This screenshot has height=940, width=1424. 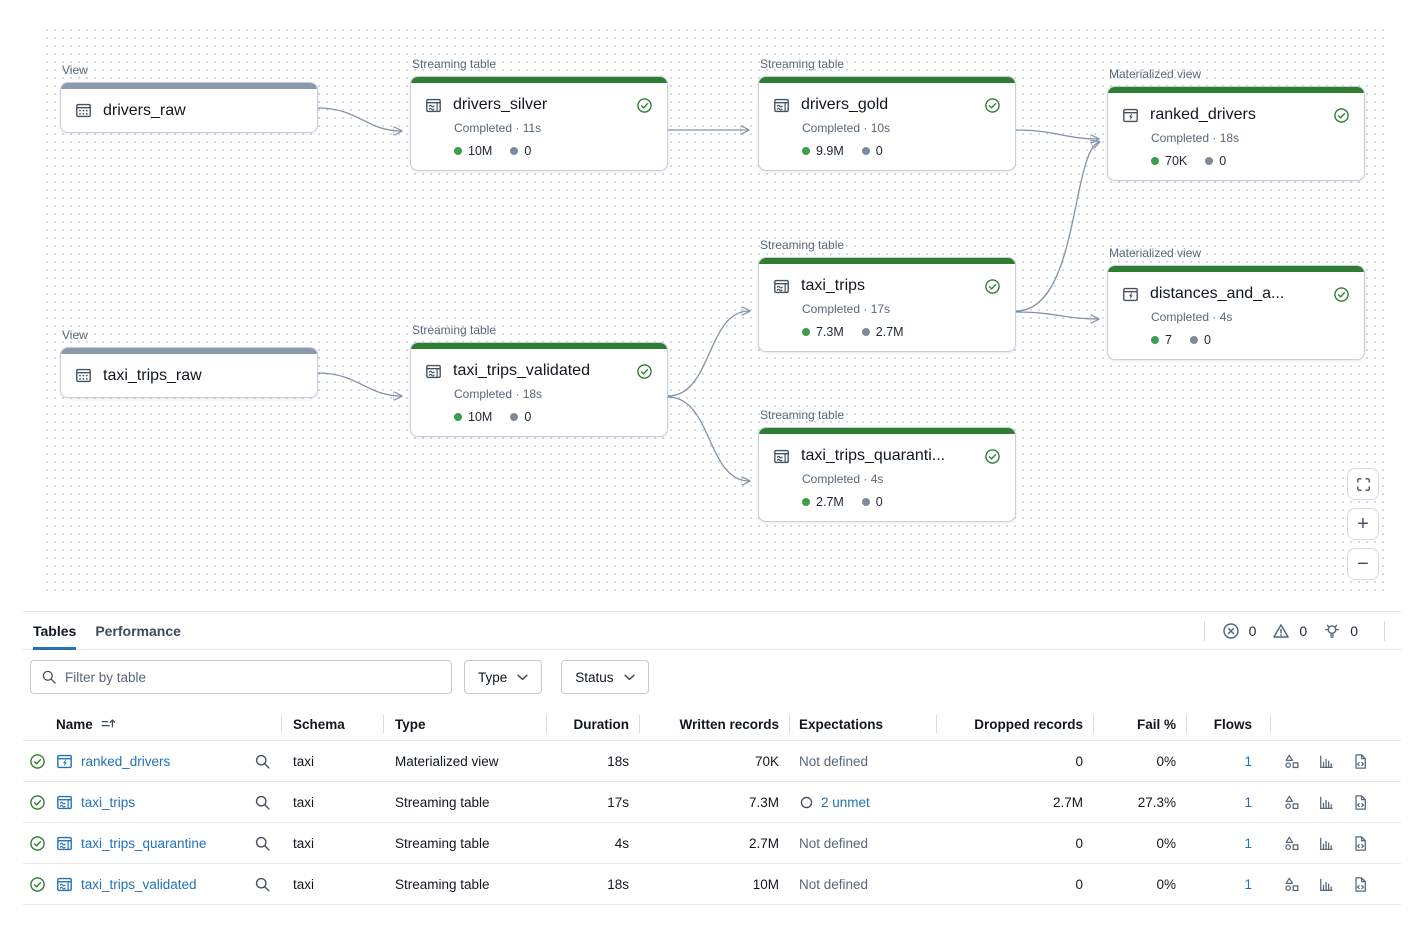 I want to click on error-count: 0, so click(x=1252, y=630).